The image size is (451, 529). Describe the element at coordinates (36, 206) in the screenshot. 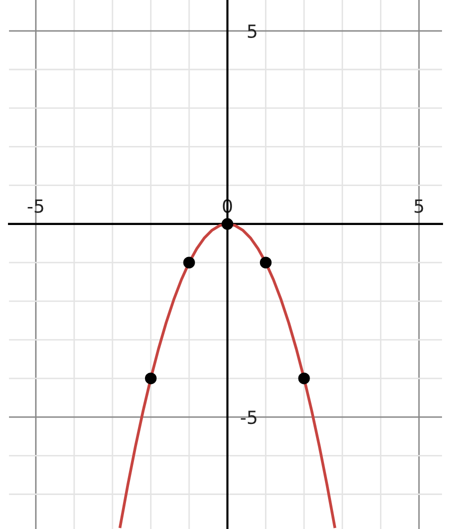

I see `x-tick-label: -5` at that location.